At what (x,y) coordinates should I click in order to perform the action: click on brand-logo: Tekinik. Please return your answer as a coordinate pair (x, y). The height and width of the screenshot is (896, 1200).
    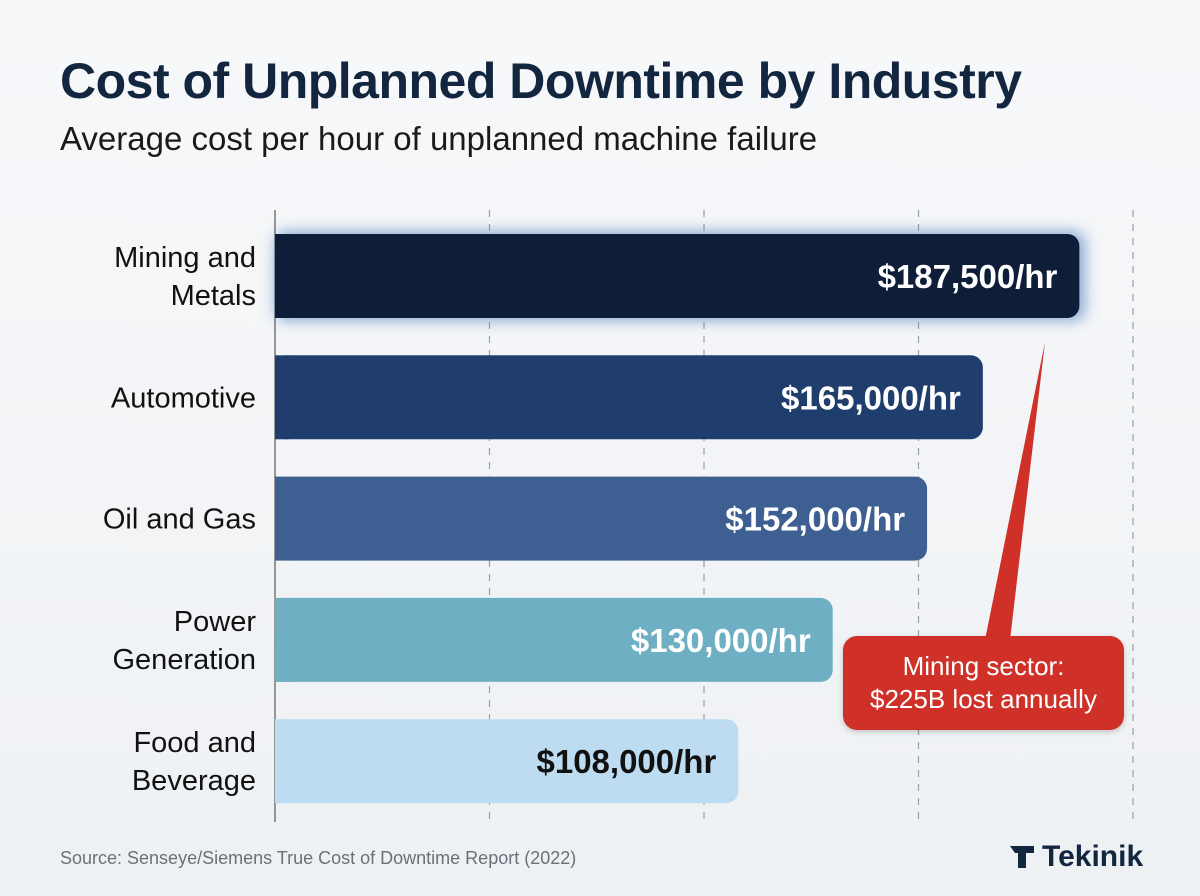
    Looking at the image, I should click on (1075, 857).